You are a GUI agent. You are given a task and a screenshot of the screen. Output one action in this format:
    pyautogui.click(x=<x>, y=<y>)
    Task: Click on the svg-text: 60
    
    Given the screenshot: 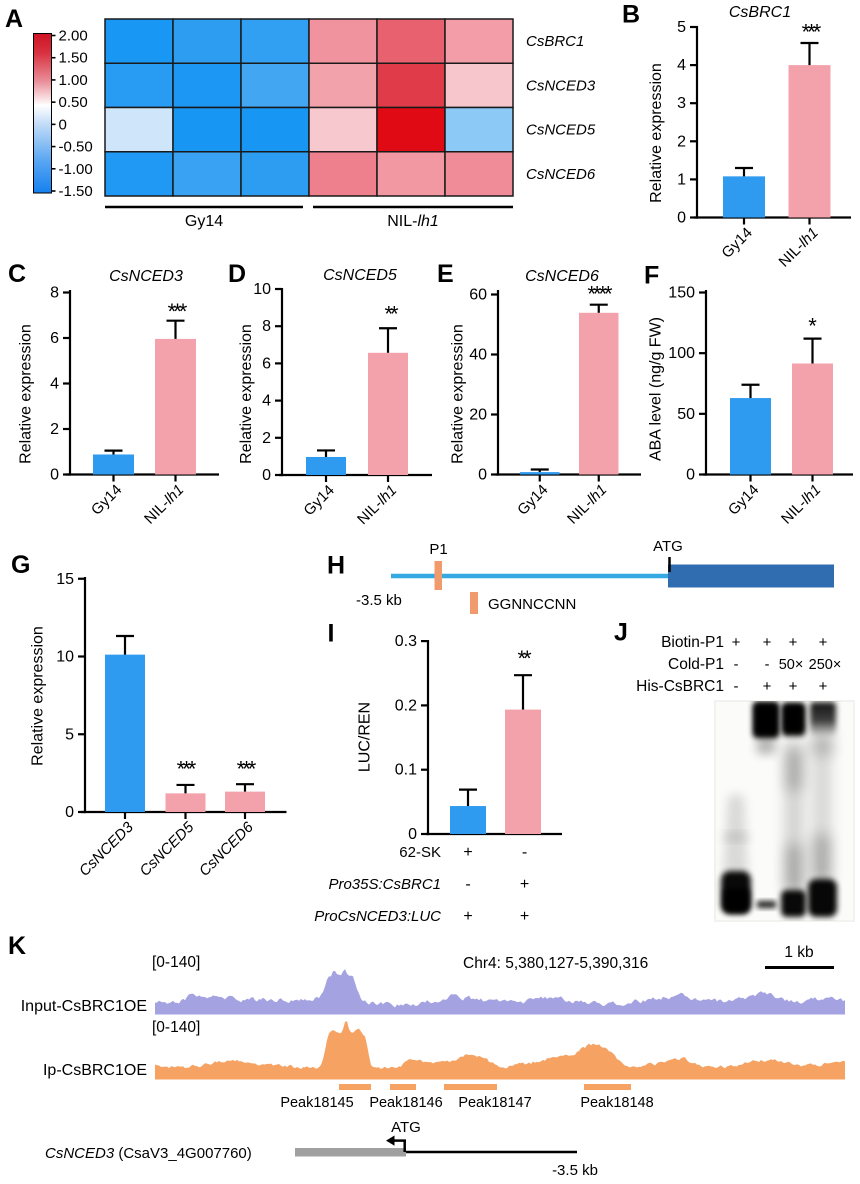 What is the action you would take?
    pyautogui.click(x=478, y=295)
    